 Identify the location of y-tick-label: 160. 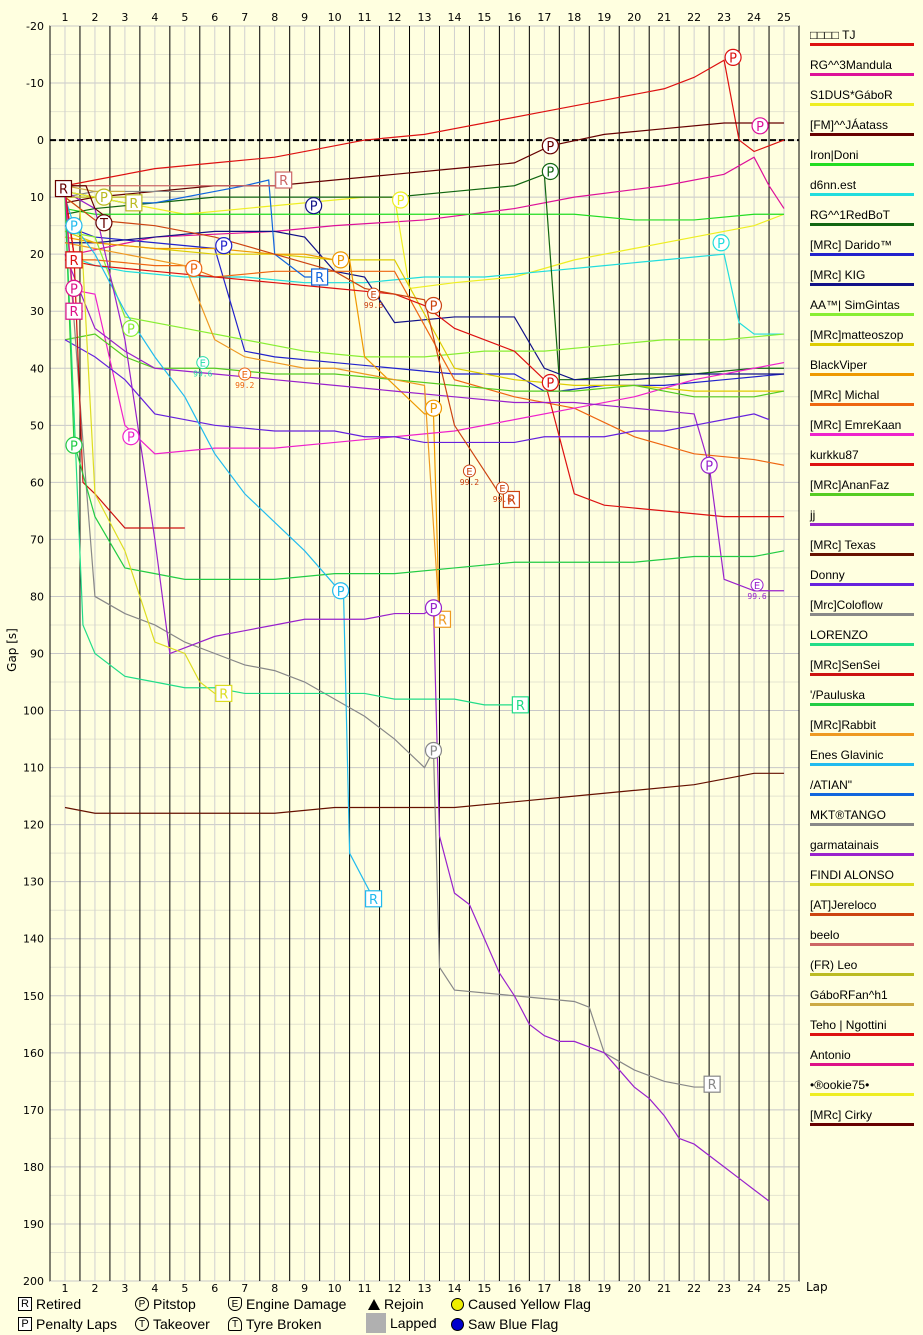
(33, 1053).